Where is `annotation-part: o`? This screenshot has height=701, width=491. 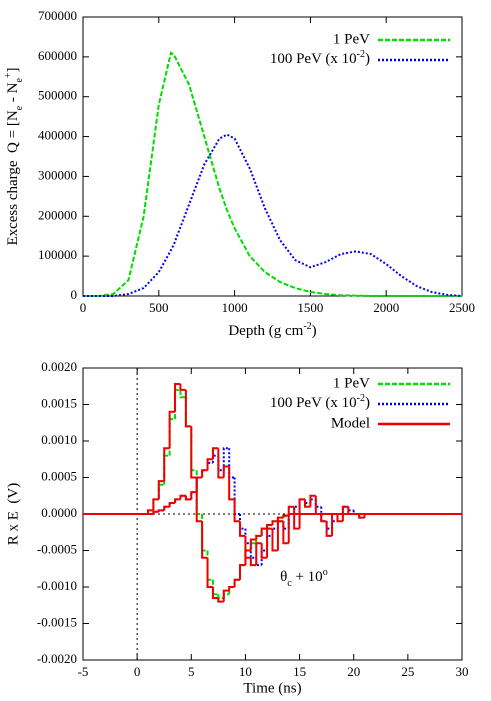 annotation-part: o is located at coordinates (325, 572).